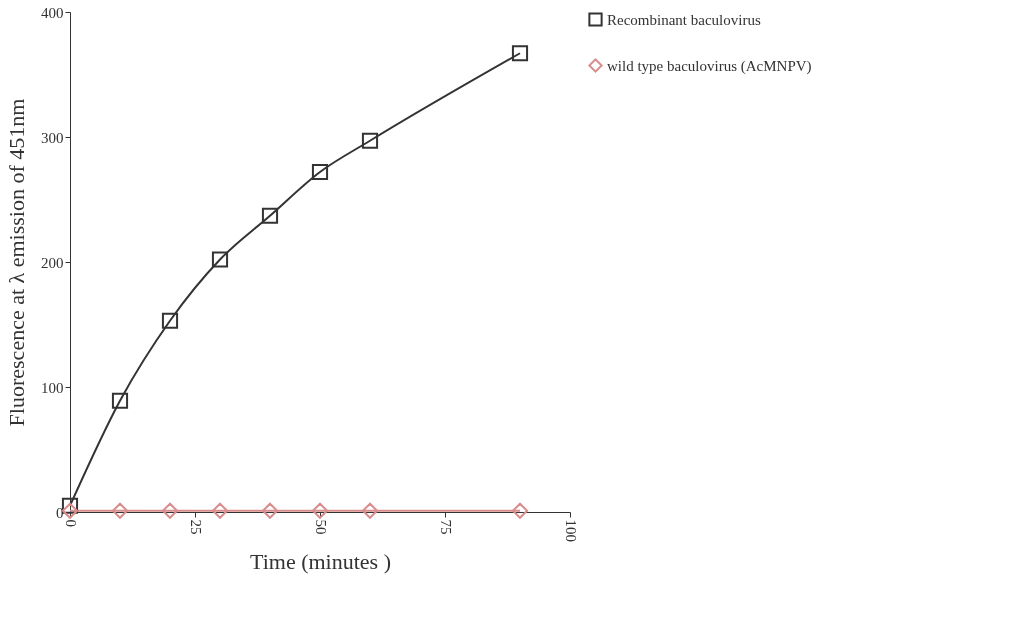  What do you see at coordinates (445, 527) in the screenshot?
I see `x-tick-label: 75` at bounding box center [445, 527].